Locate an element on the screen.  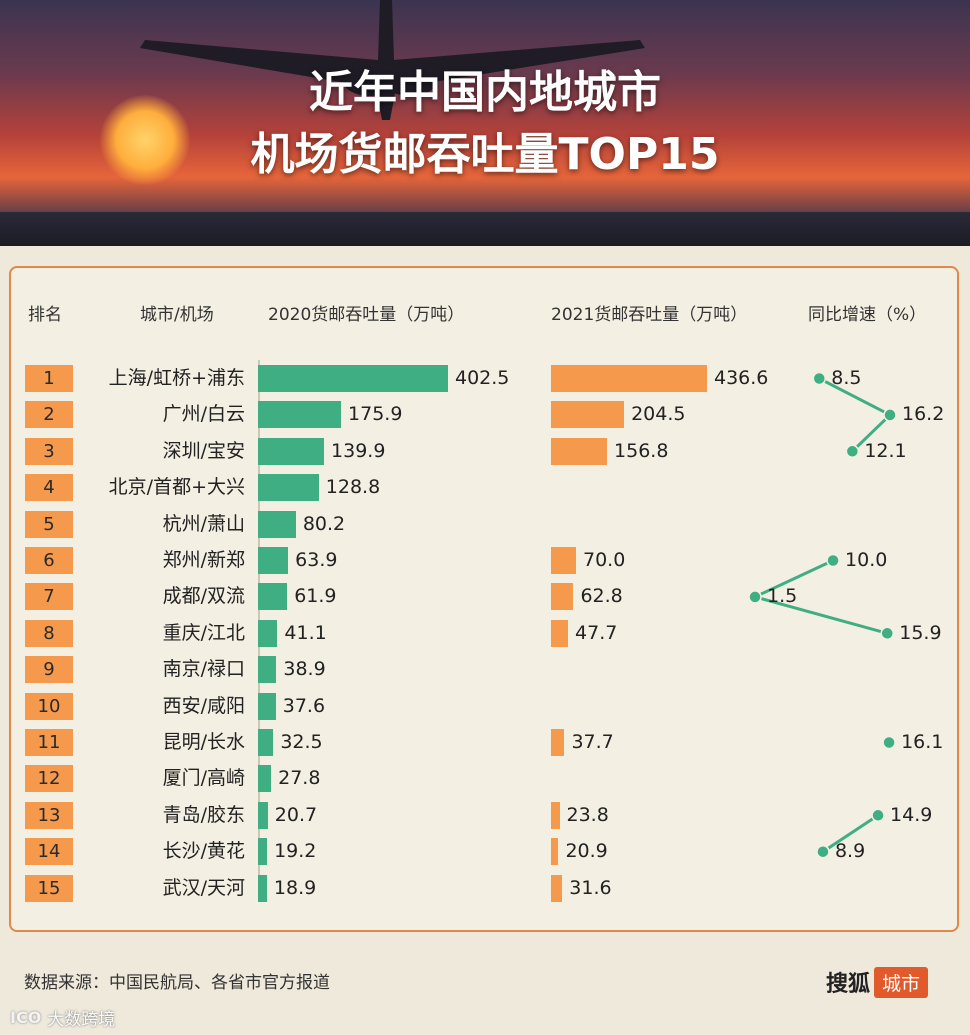
value-2020: 128.8 is located at coordinates (353, 487).